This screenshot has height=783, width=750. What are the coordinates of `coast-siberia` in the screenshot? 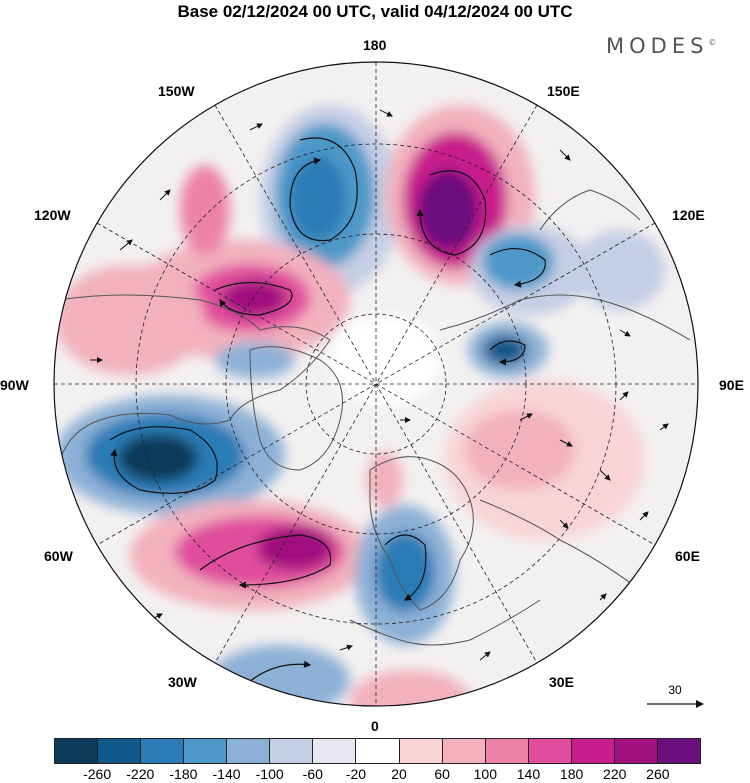 It's located at (565, 317).